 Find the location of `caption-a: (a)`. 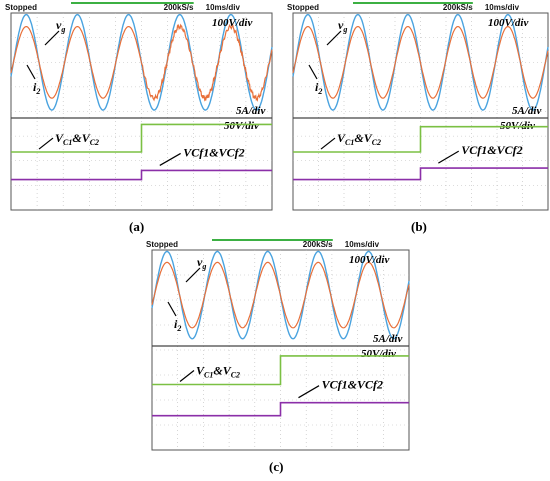

caption-a: (a) is located at coordinates (137, 226).